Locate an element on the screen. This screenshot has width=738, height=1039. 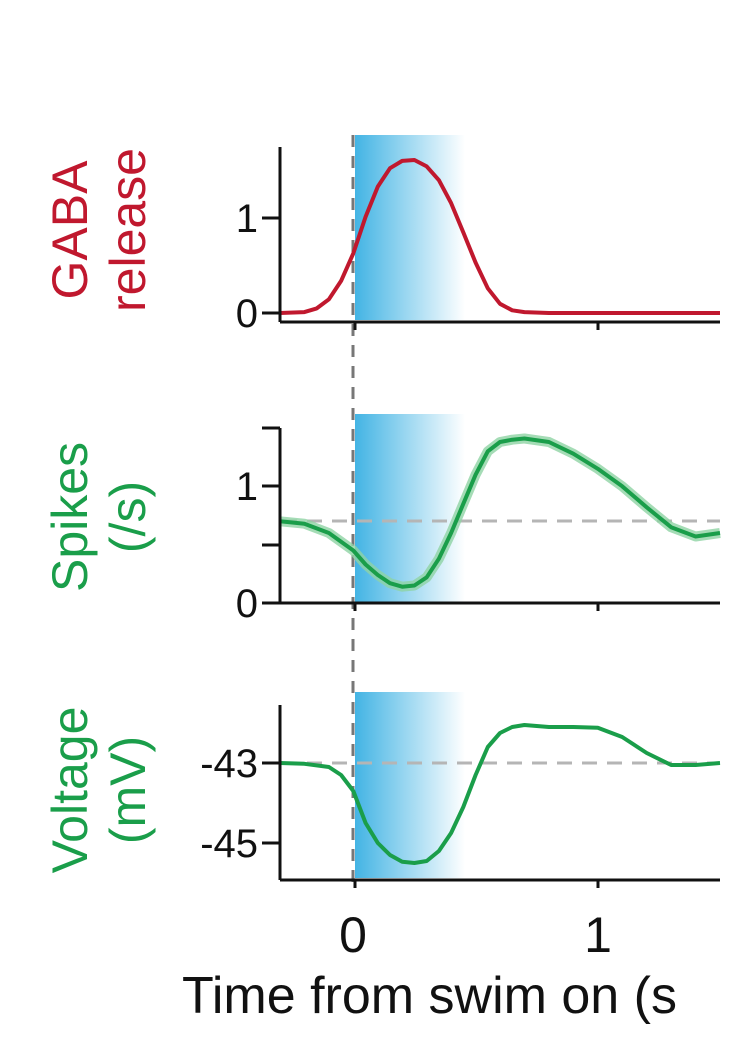
voltage-ytick-label-45: -45 is located at coordinates (229, 844).